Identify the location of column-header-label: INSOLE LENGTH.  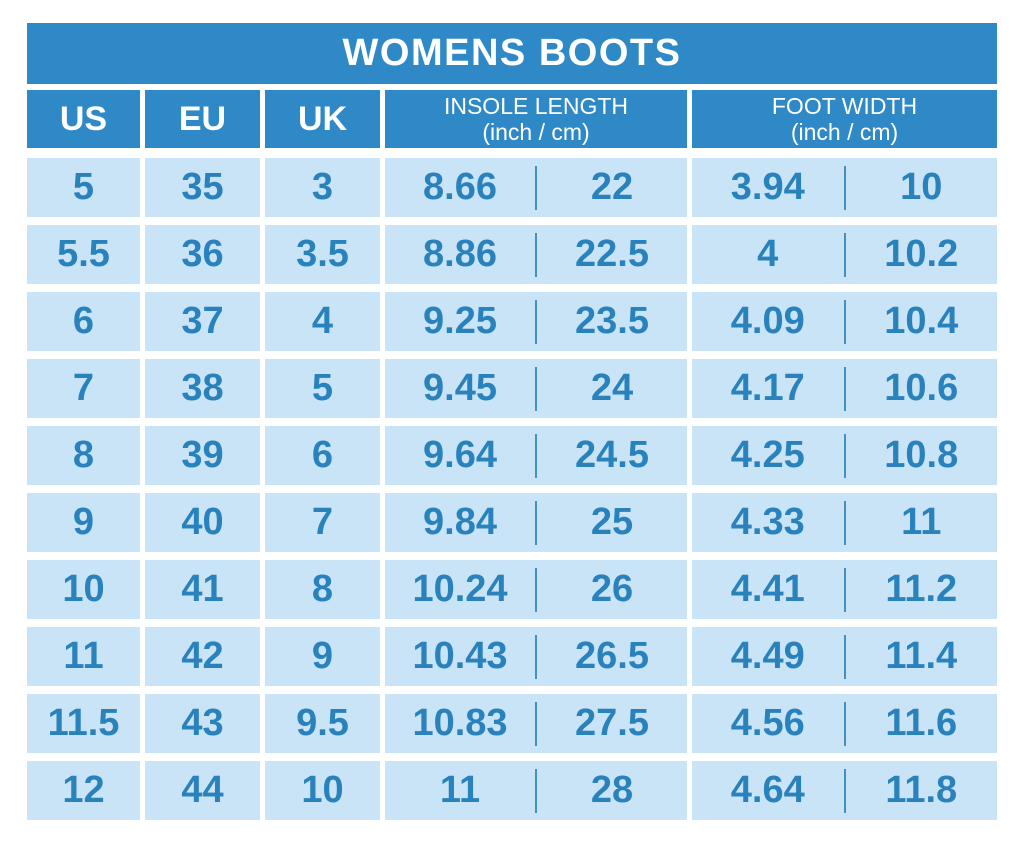
(536, 106).